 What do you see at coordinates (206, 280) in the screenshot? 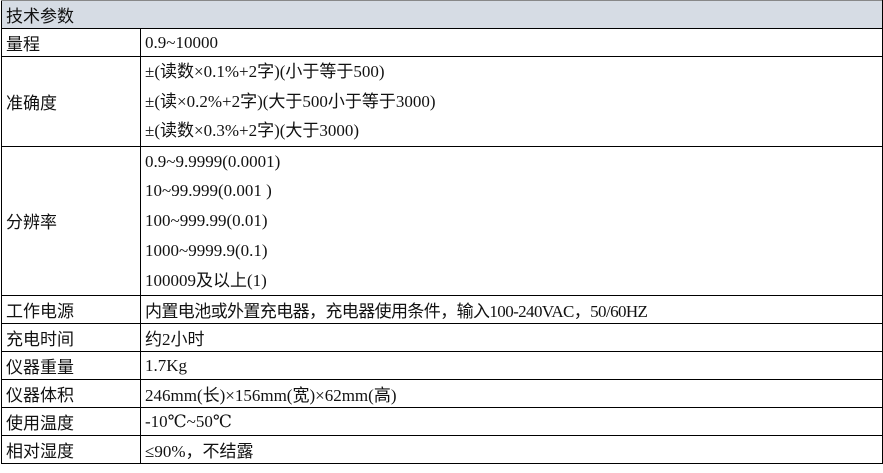
I see `value-line: 100009及以上(1)` at bounding box center [206, 280].